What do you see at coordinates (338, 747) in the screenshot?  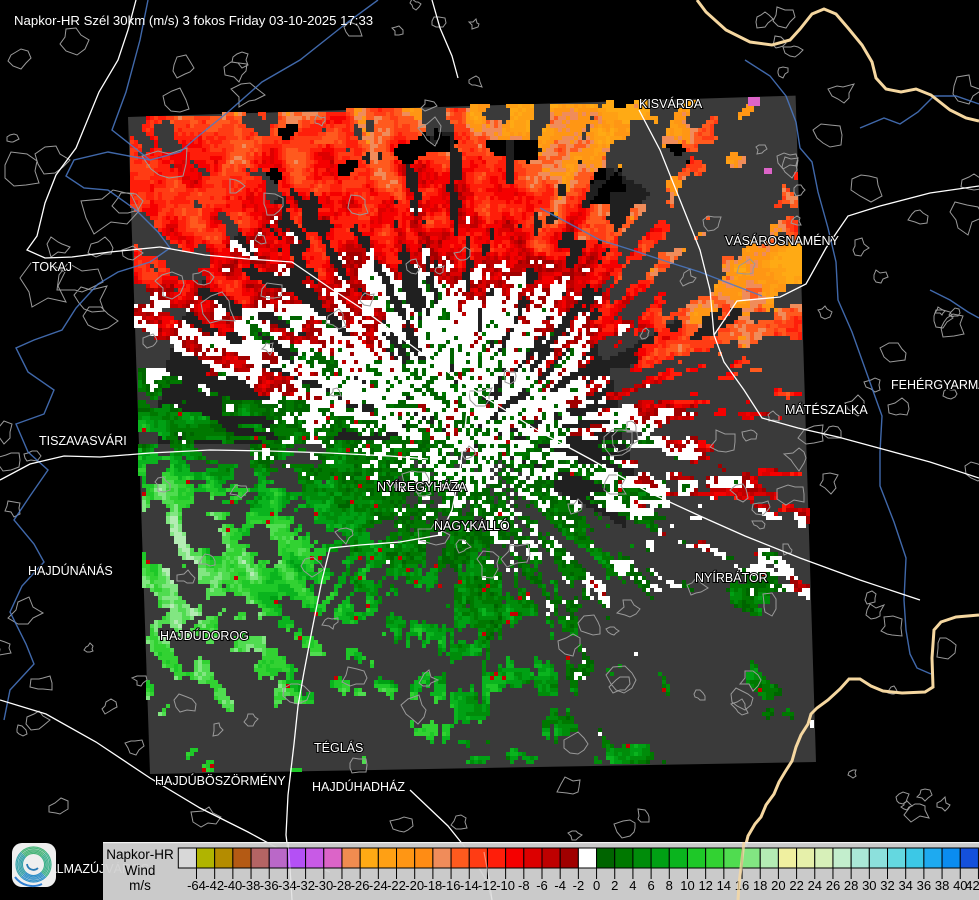 I see `svg-text: TÉGLÁS` at bounding box center [338, 747].